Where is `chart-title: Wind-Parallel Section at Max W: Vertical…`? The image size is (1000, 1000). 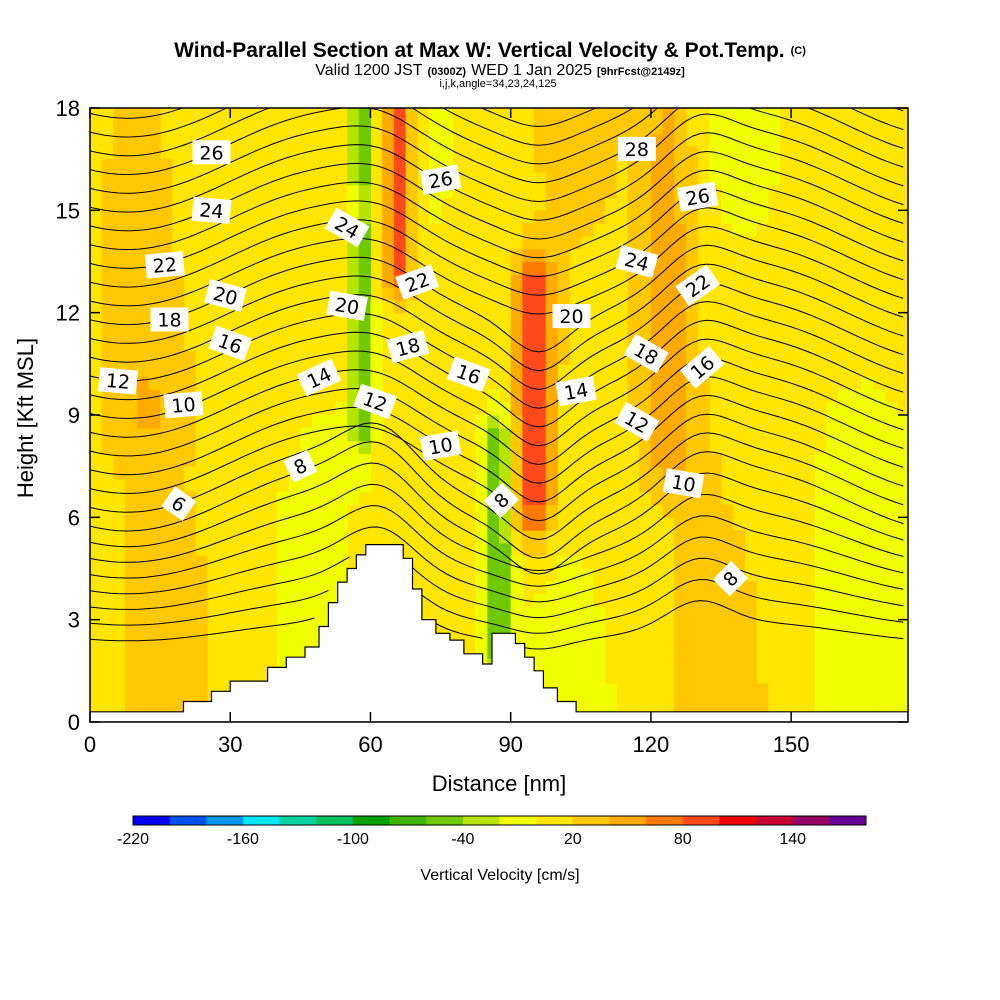
chart-title: Wind-Parallel Section at Max W: Vertical… is located at coordinates (490, 50).